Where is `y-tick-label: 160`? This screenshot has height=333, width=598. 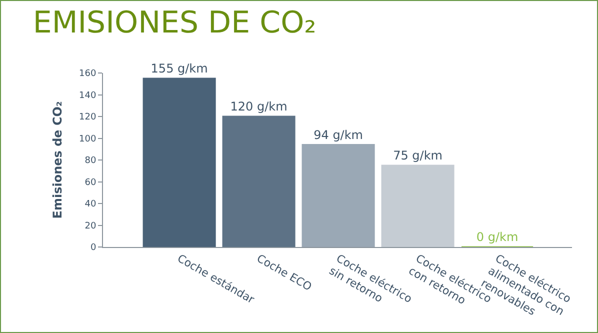
y-tick-label: 160 is located at coordinates (87, 74).